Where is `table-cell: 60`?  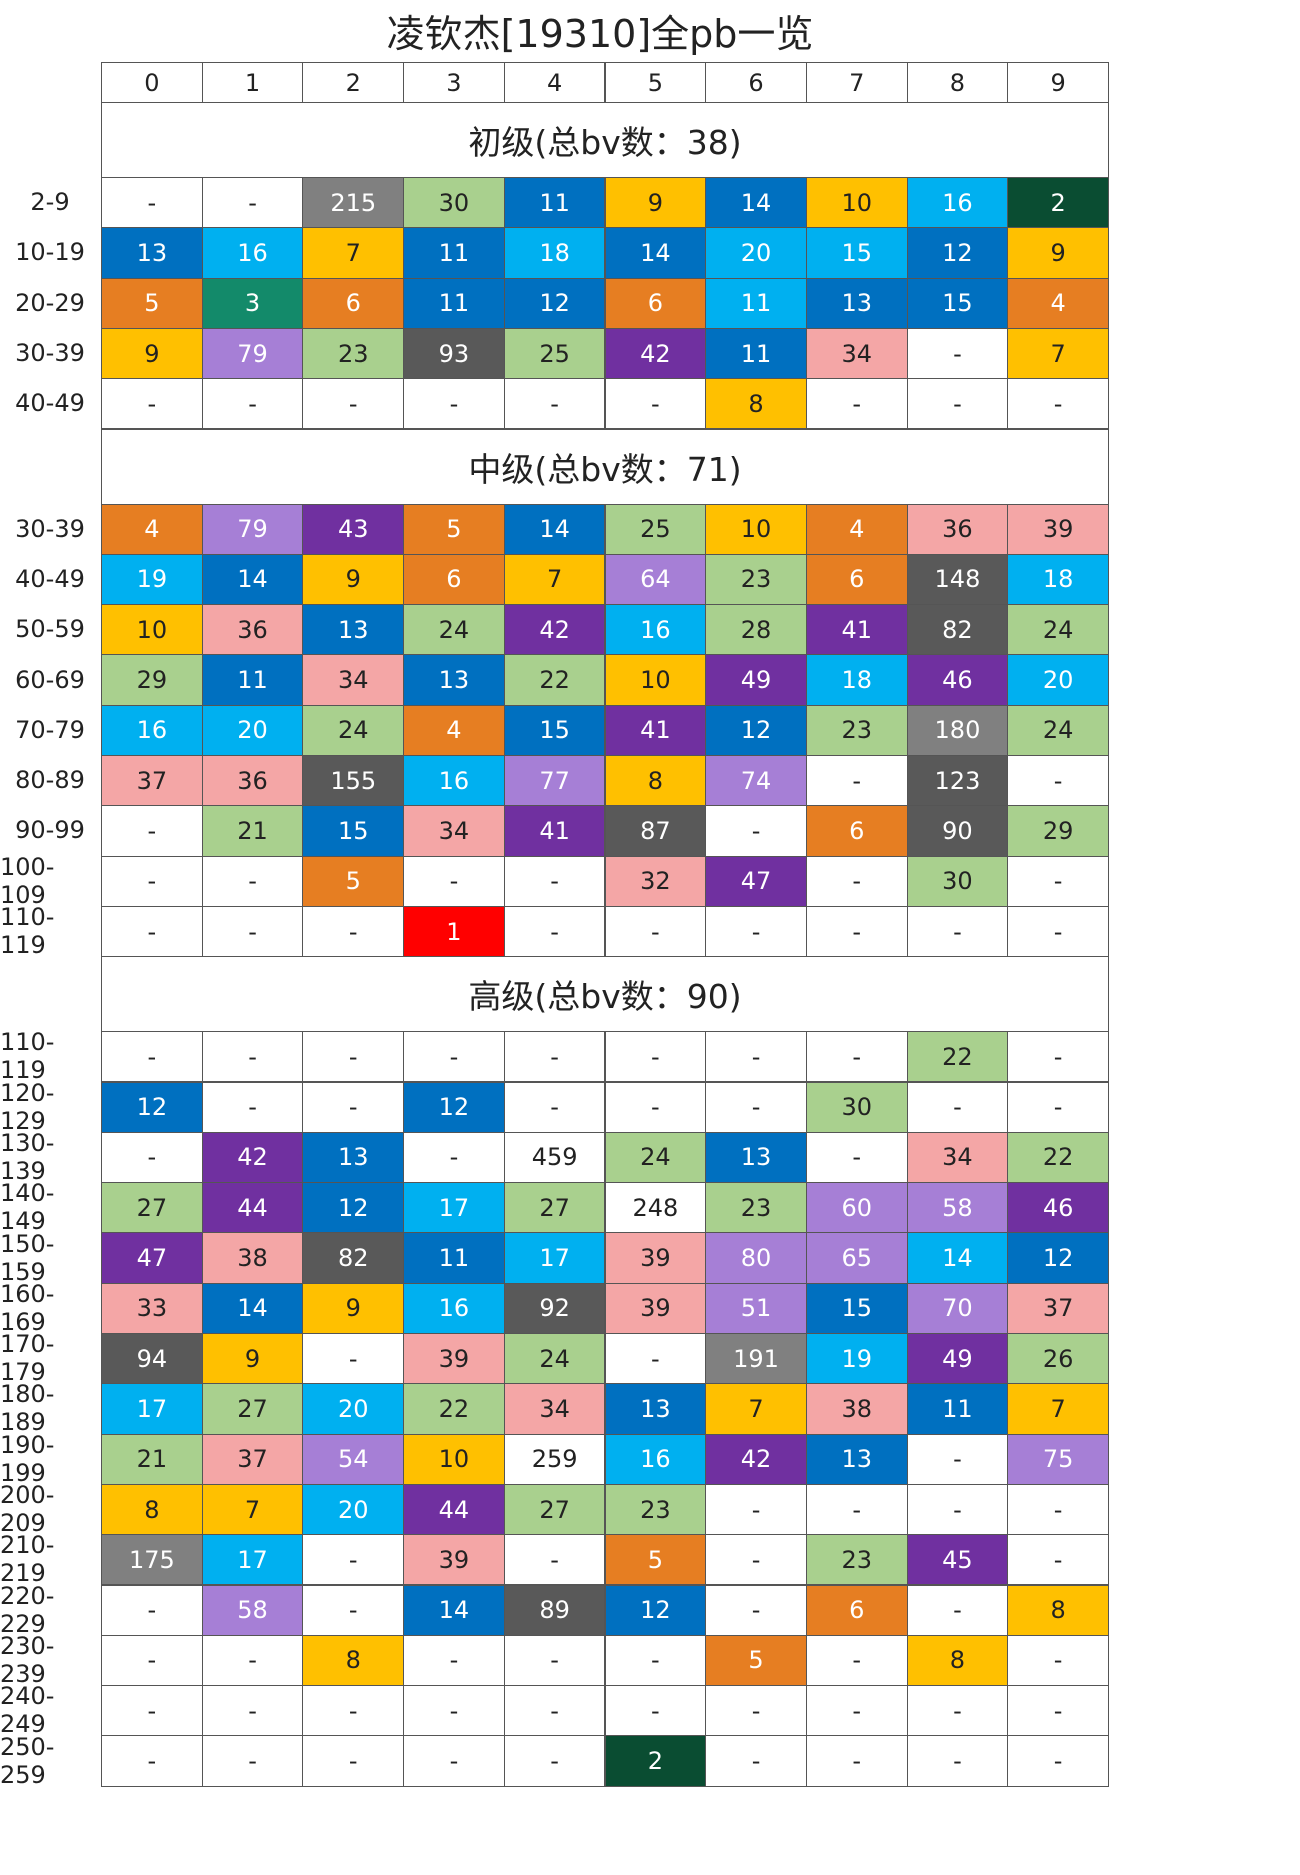
table-cell: 60 is located at coordinates (856, 1208).